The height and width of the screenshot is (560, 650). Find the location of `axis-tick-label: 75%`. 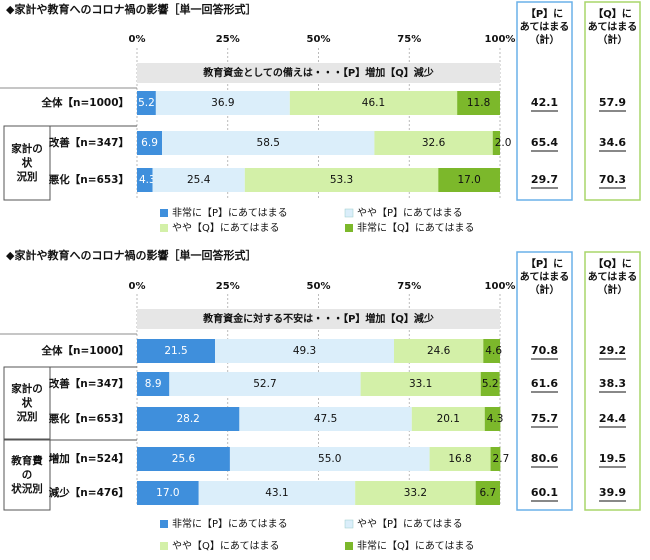

axis-tick-label: 75% is located at coordinates (409, 286).